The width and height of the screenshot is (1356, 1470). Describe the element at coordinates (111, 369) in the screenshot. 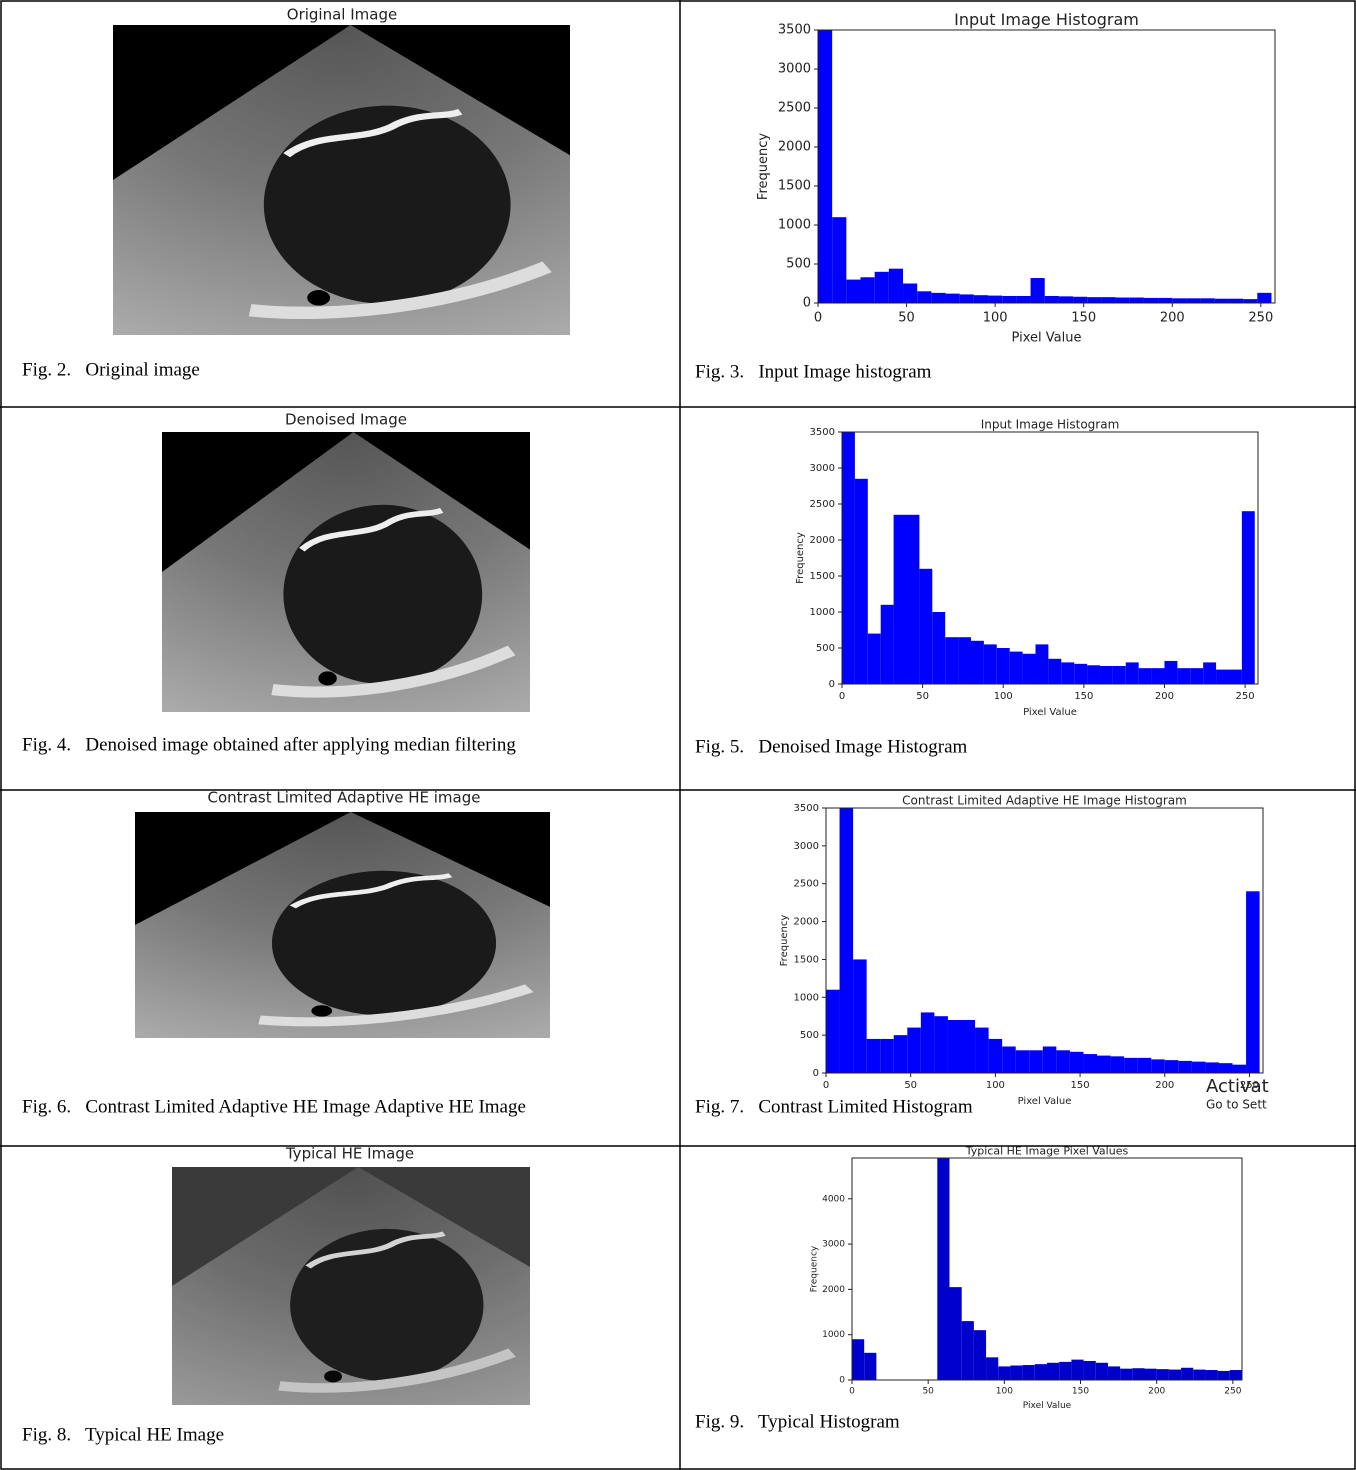

I see `caption: Fig. 2. Original image` at that location.